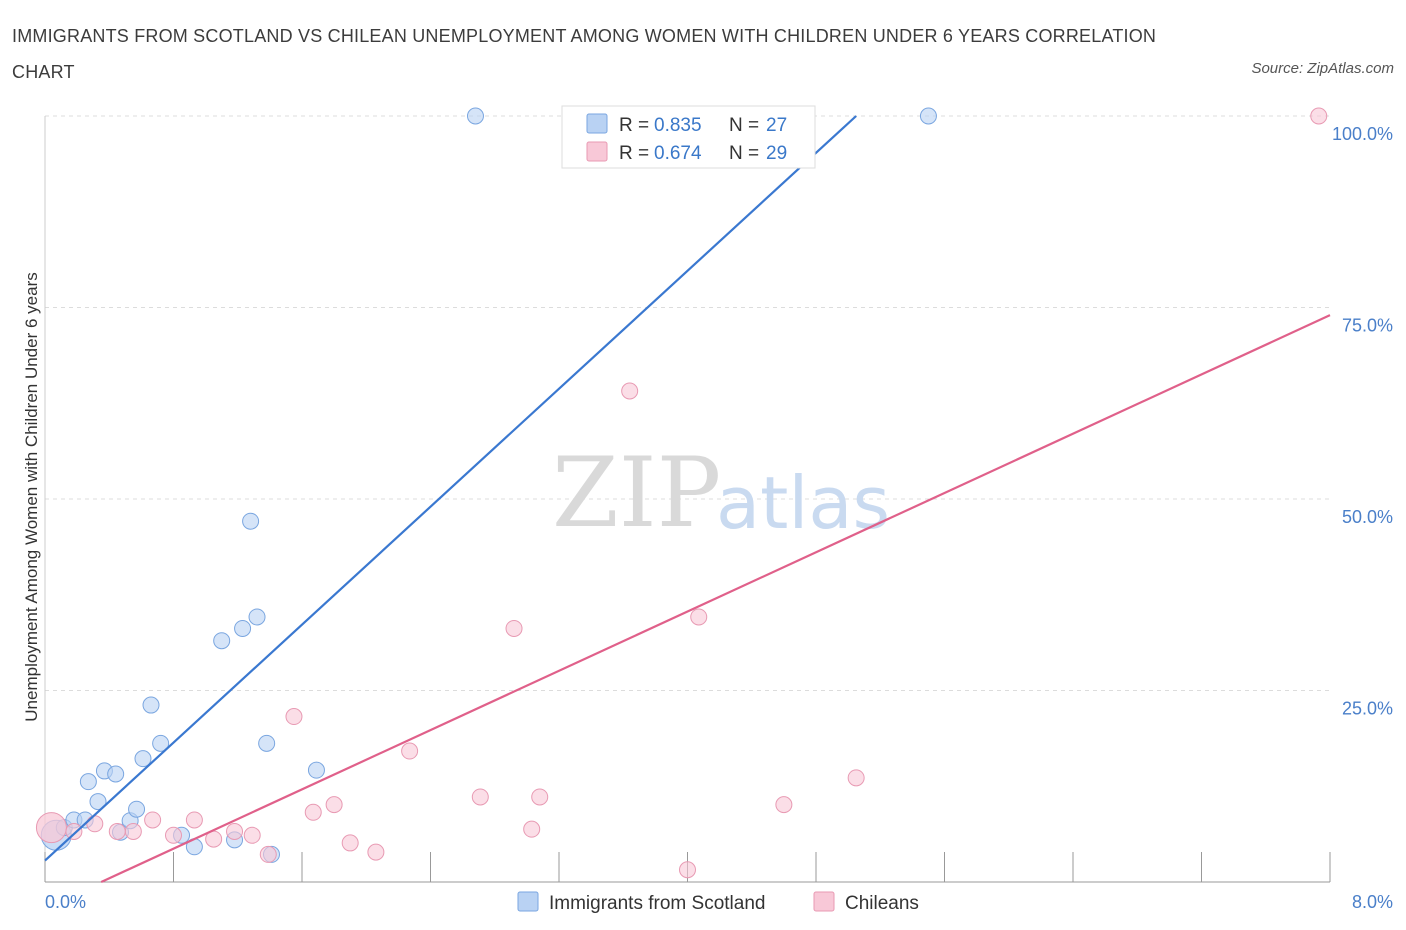 The image size is (1406, 930). I want to click on x-tick-label-max: 8.0%, so click(1372, 902).